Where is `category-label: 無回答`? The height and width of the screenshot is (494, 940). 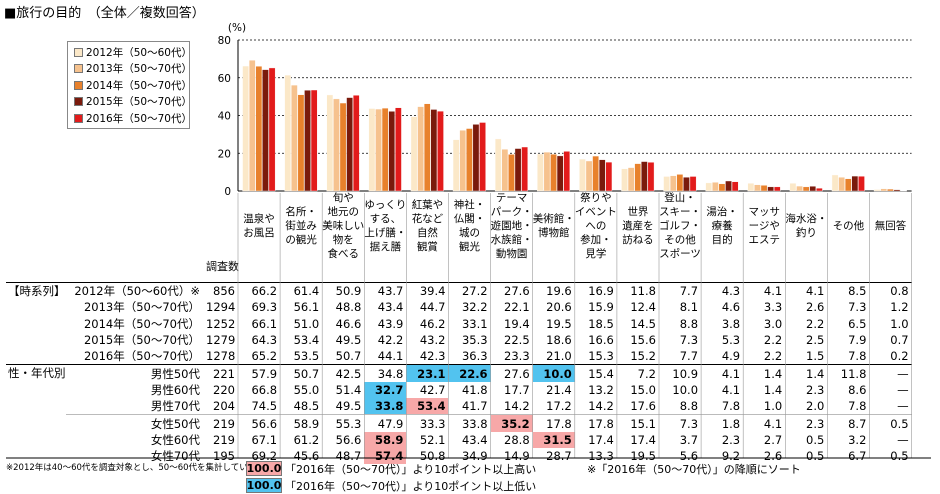 category-label: 無回答 is located at coordinates (891, 225).